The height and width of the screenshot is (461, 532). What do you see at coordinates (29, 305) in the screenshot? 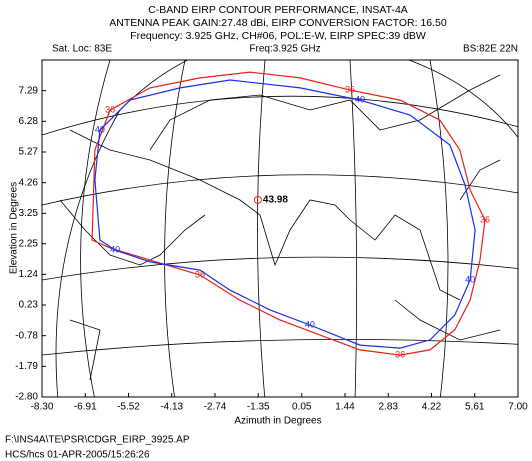
I see `y-tick-label: 0.23` at bounding box center [29, 305].